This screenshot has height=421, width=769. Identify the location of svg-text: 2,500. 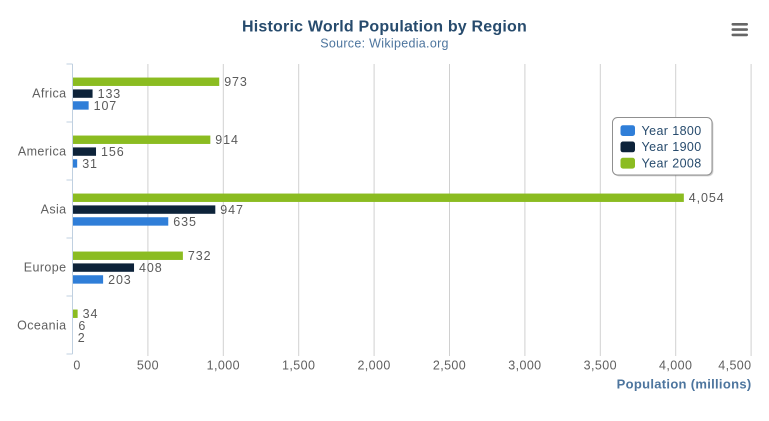
(449, 366).